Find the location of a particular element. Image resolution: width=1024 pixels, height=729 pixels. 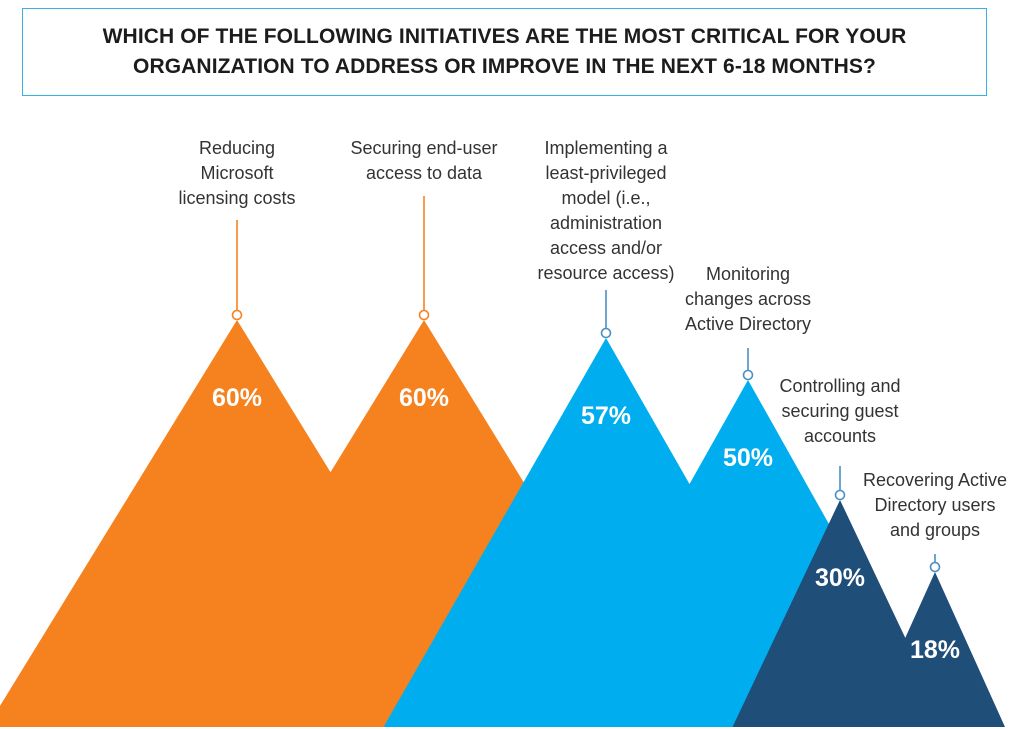

category-label-line: least-privileged is located at coordinates (605, 173).